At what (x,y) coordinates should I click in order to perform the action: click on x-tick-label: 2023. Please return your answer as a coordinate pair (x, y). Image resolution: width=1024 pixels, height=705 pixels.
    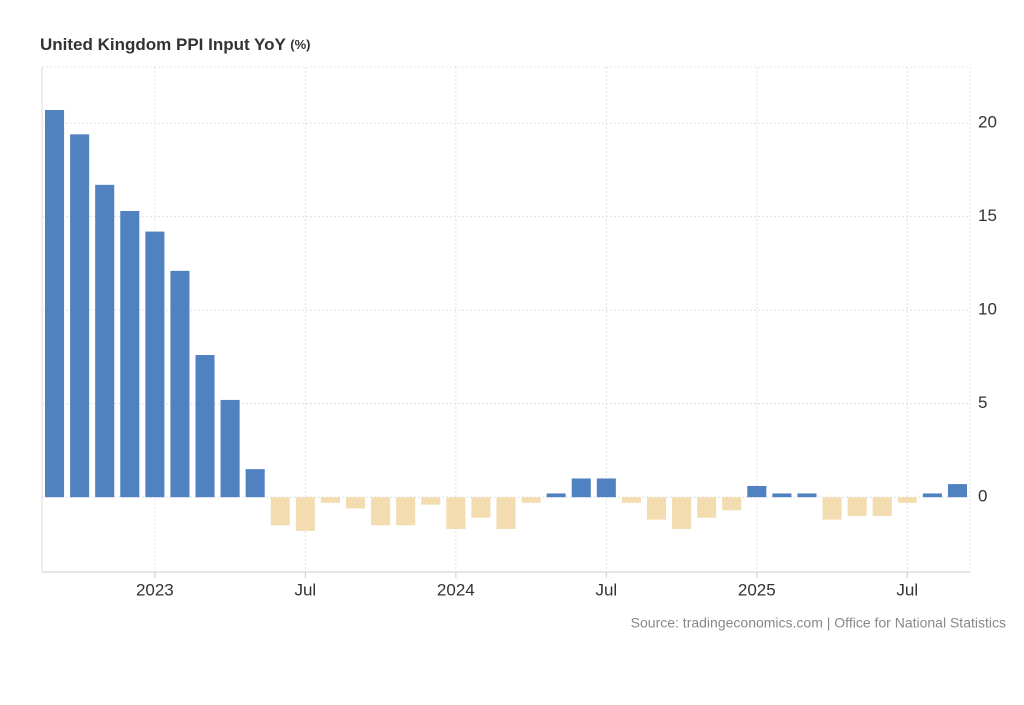
    Looking at the image, I should click on (155, 589).